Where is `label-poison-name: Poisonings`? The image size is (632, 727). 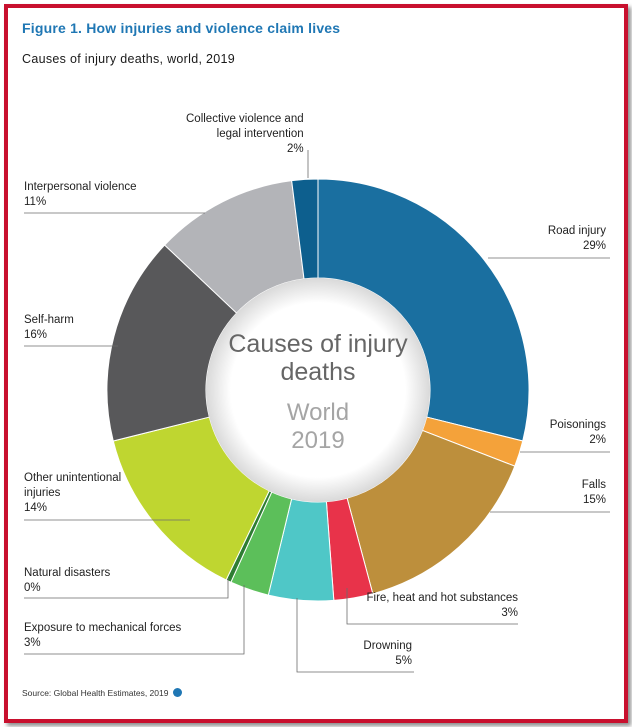 label-poison-name: Poisonings is located at coordinates (577, 425).